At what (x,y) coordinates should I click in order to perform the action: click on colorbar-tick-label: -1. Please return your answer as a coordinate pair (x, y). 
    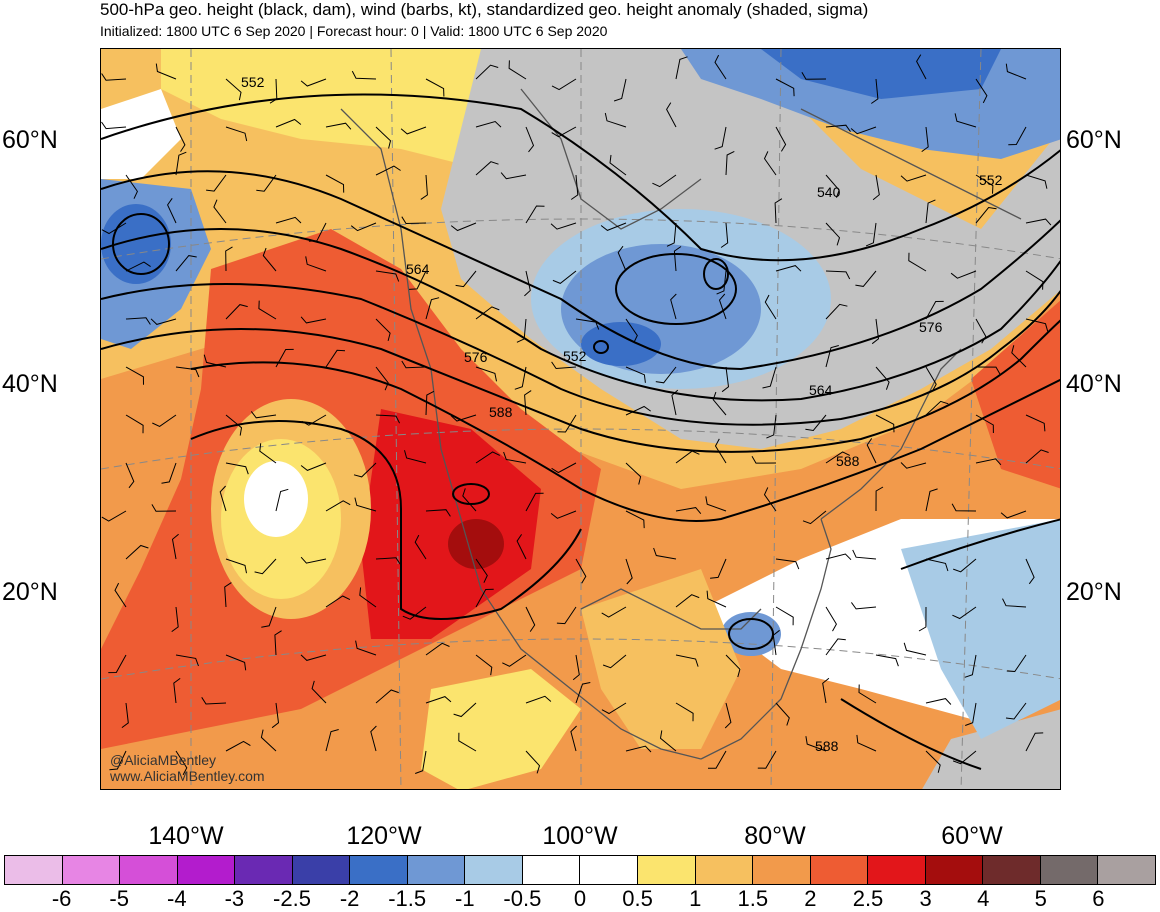
    Looking at the image, I should click on (465, 898).